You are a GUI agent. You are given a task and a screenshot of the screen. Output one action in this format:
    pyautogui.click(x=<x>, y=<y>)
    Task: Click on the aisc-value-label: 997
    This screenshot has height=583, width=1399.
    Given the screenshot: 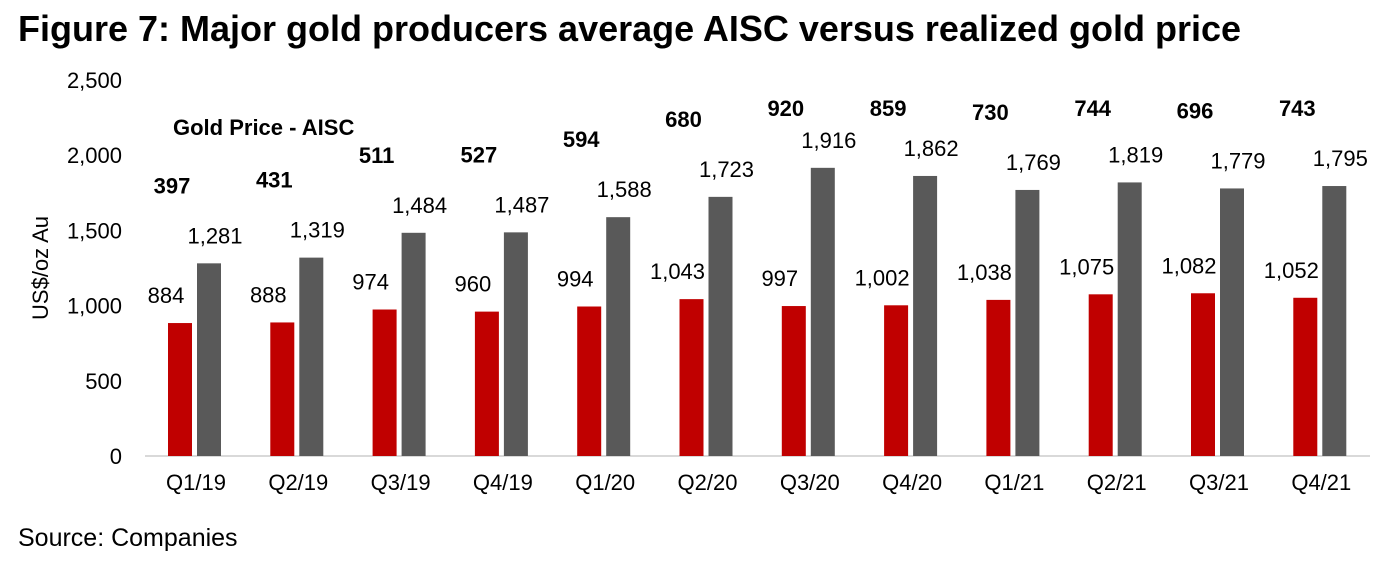 What is the action you would take?
    pyautogui.click(x=779, y=278)
    